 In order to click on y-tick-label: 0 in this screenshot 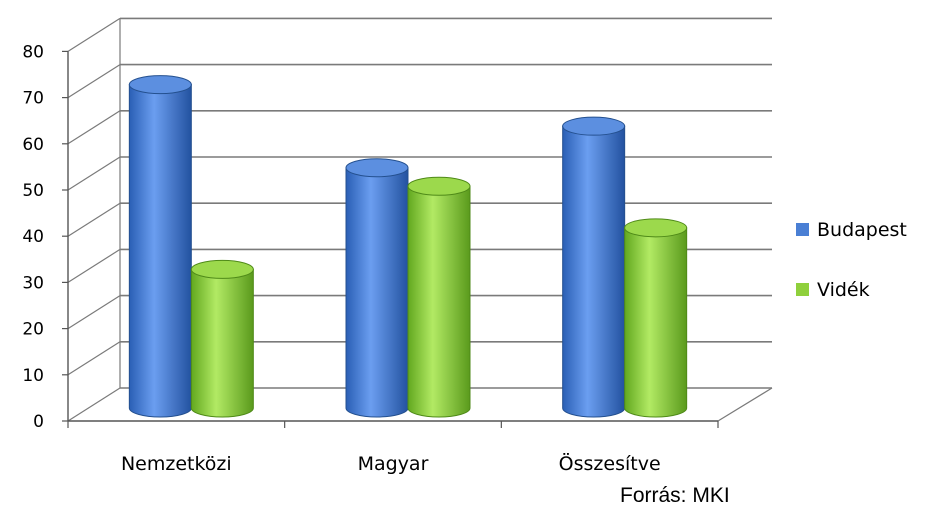, I will do `click(38, 422)`.